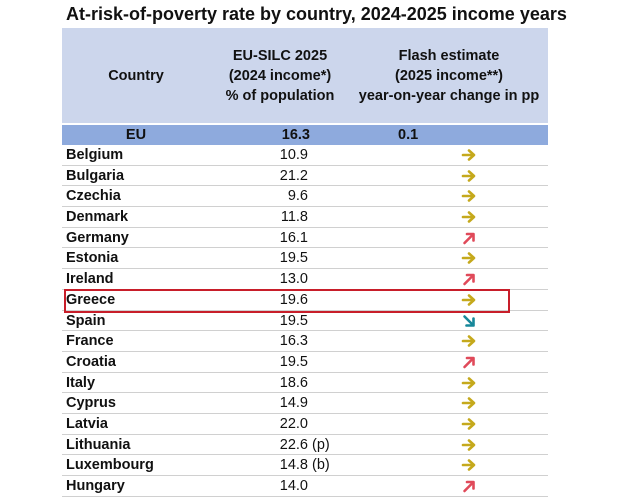 The width and height of the screenshot is (640, 501). Describe the element at coordinates (280, 96) in the screenshot. I see `header-eu-silc-line3: % of population` at that location.